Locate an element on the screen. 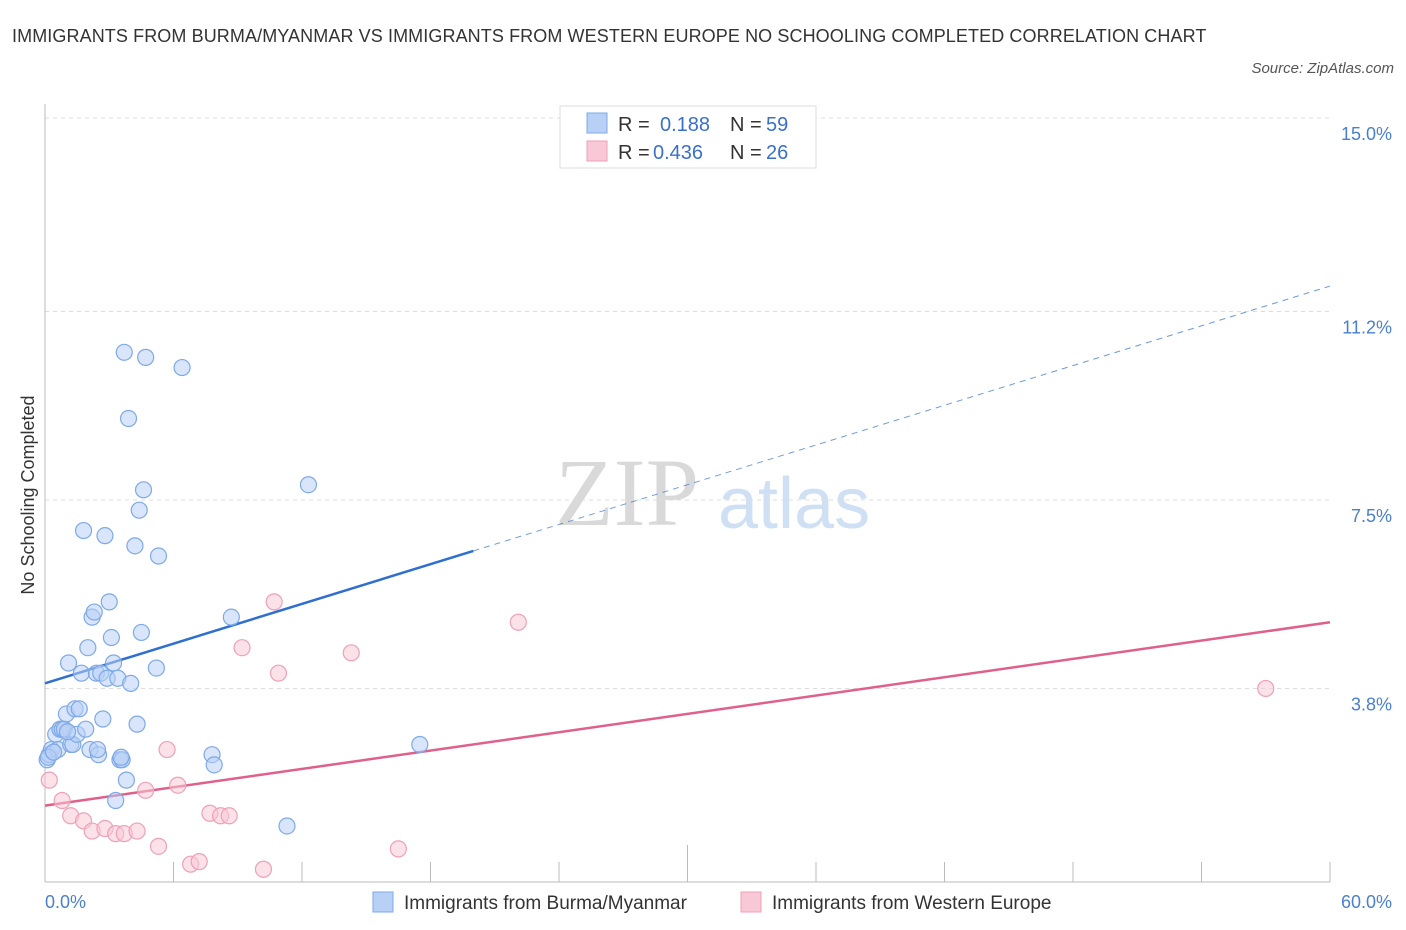 The width and height of the screenshot is (1406, 930). legend-n-label-western-europe: N = is located at coordinates (746, 153).